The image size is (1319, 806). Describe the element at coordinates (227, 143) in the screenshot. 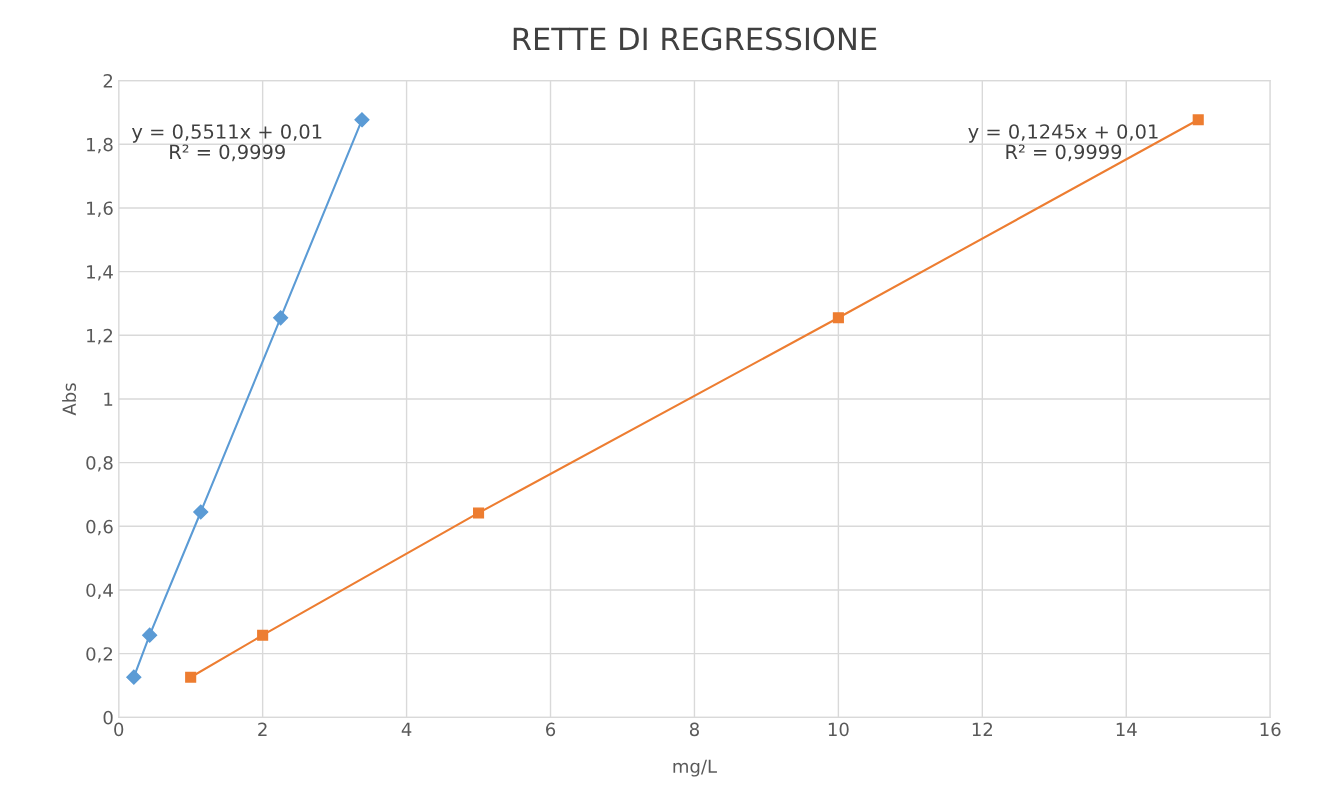

I see `annotation: y = 0,5511x + 0,01 R² = 0,9999` at that location.